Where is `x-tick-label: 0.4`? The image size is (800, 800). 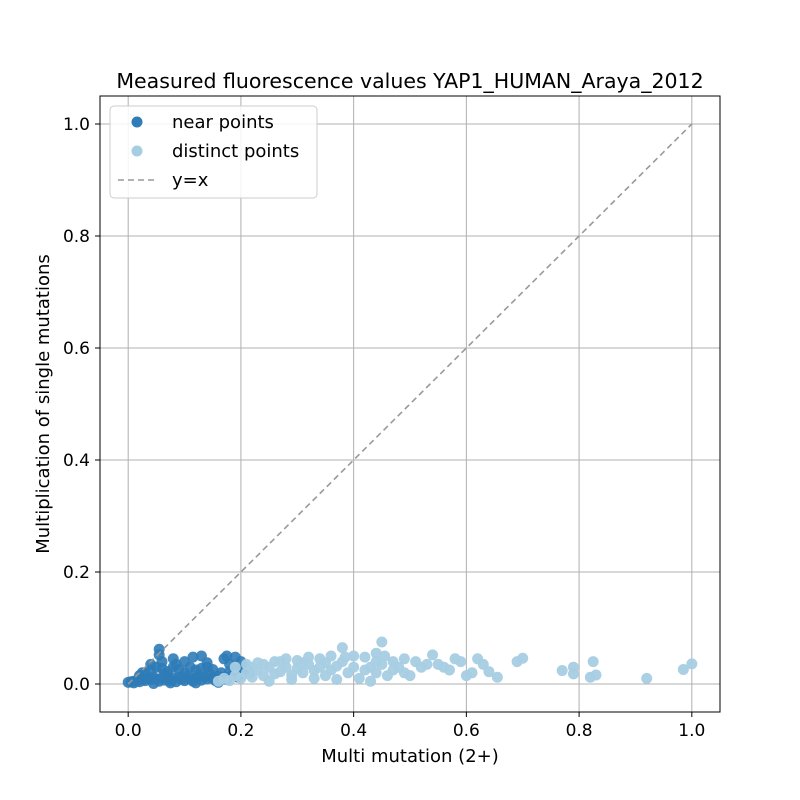 x-tick-label: 0.4 is located at coordinates (353, 731).